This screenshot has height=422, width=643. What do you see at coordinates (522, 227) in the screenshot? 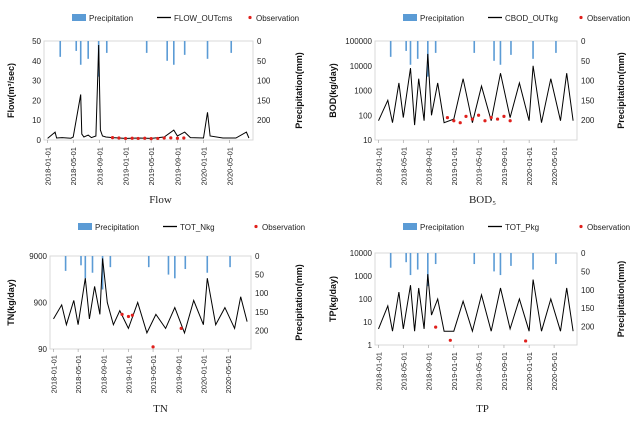
I see `legend-simulated-label: TOT_Pkg` at bounding box center [522, 227].